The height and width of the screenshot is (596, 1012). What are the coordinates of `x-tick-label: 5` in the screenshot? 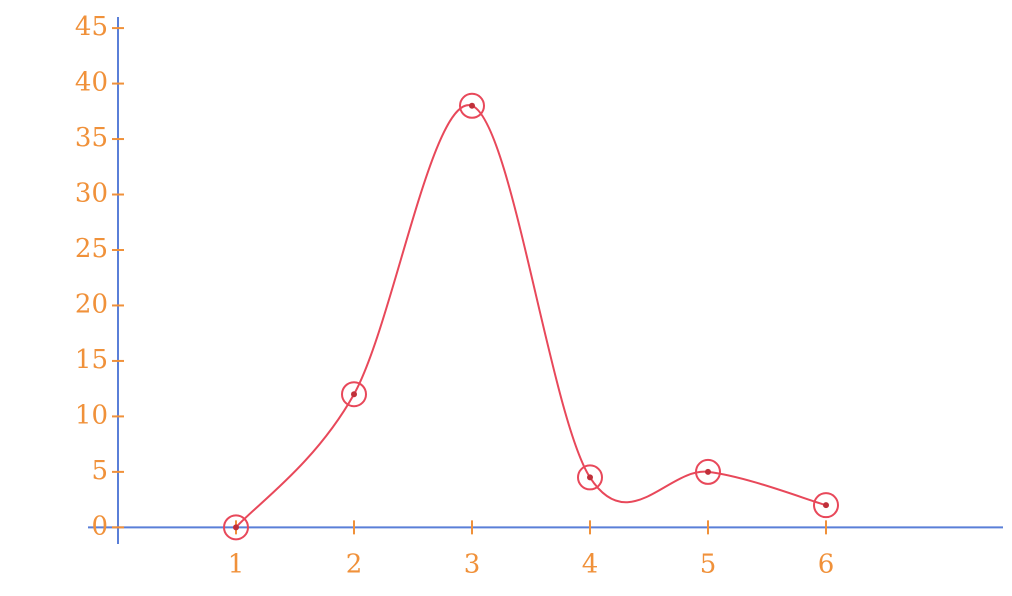 It's located at (708, 564).